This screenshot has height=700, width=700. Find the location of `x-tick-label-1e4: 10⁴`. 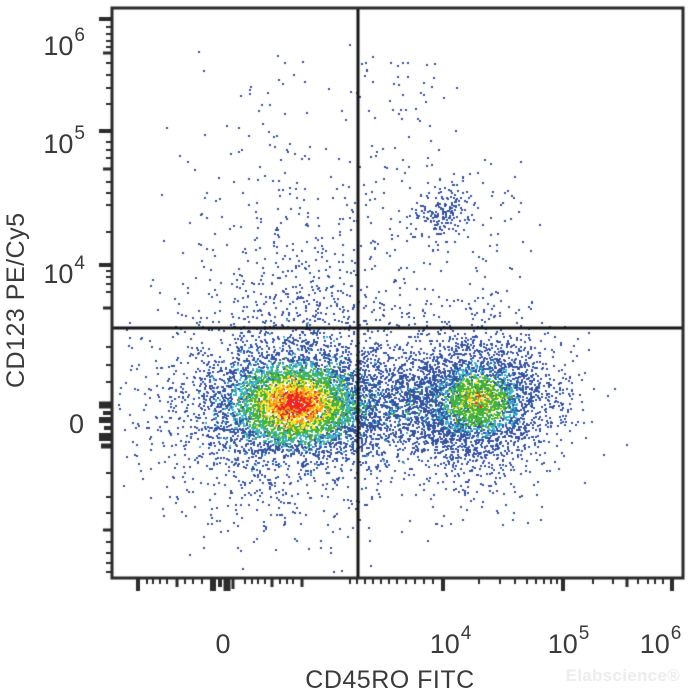

x-tick-label-1e4: 10⁴ is located at coordinates (450, 641).